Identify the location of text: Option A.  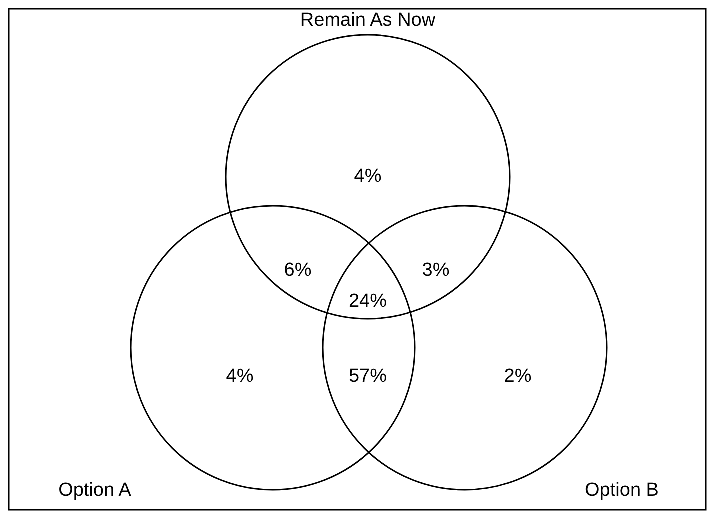
(95, 490).